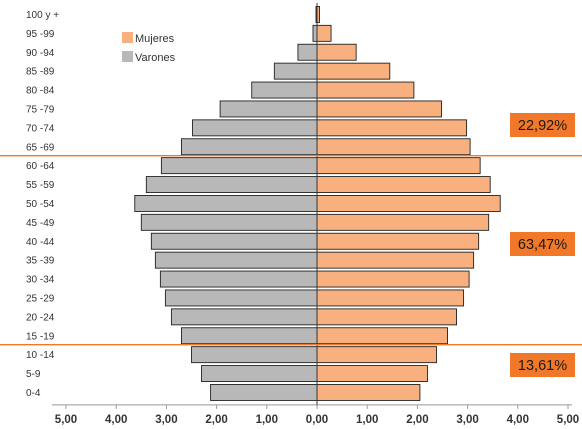 This screenshot has width=582, height=429. I want to click on age-label: 20 -24, so click(40, 317).